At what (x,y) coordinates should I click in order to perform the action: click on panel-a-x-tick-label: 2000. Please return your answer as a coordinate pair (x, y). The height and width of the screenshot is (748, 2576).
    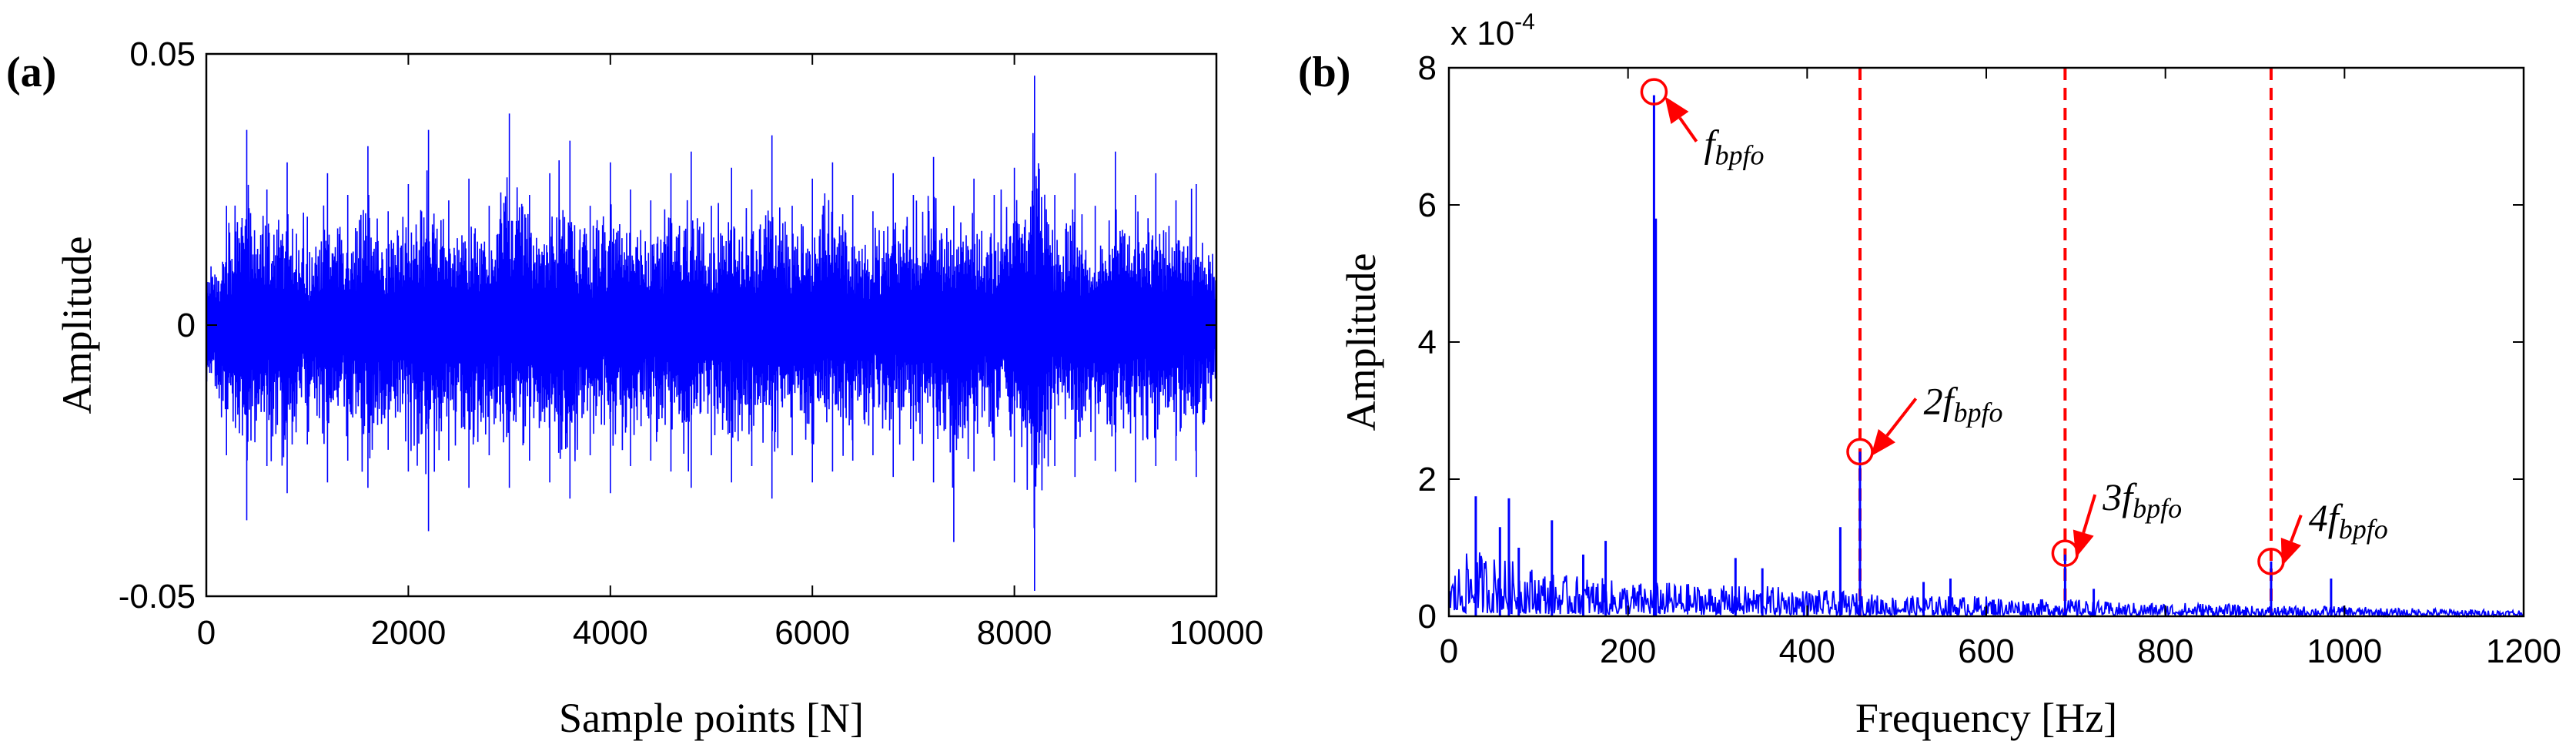
    Looking at the image, I should click on (408, 633).